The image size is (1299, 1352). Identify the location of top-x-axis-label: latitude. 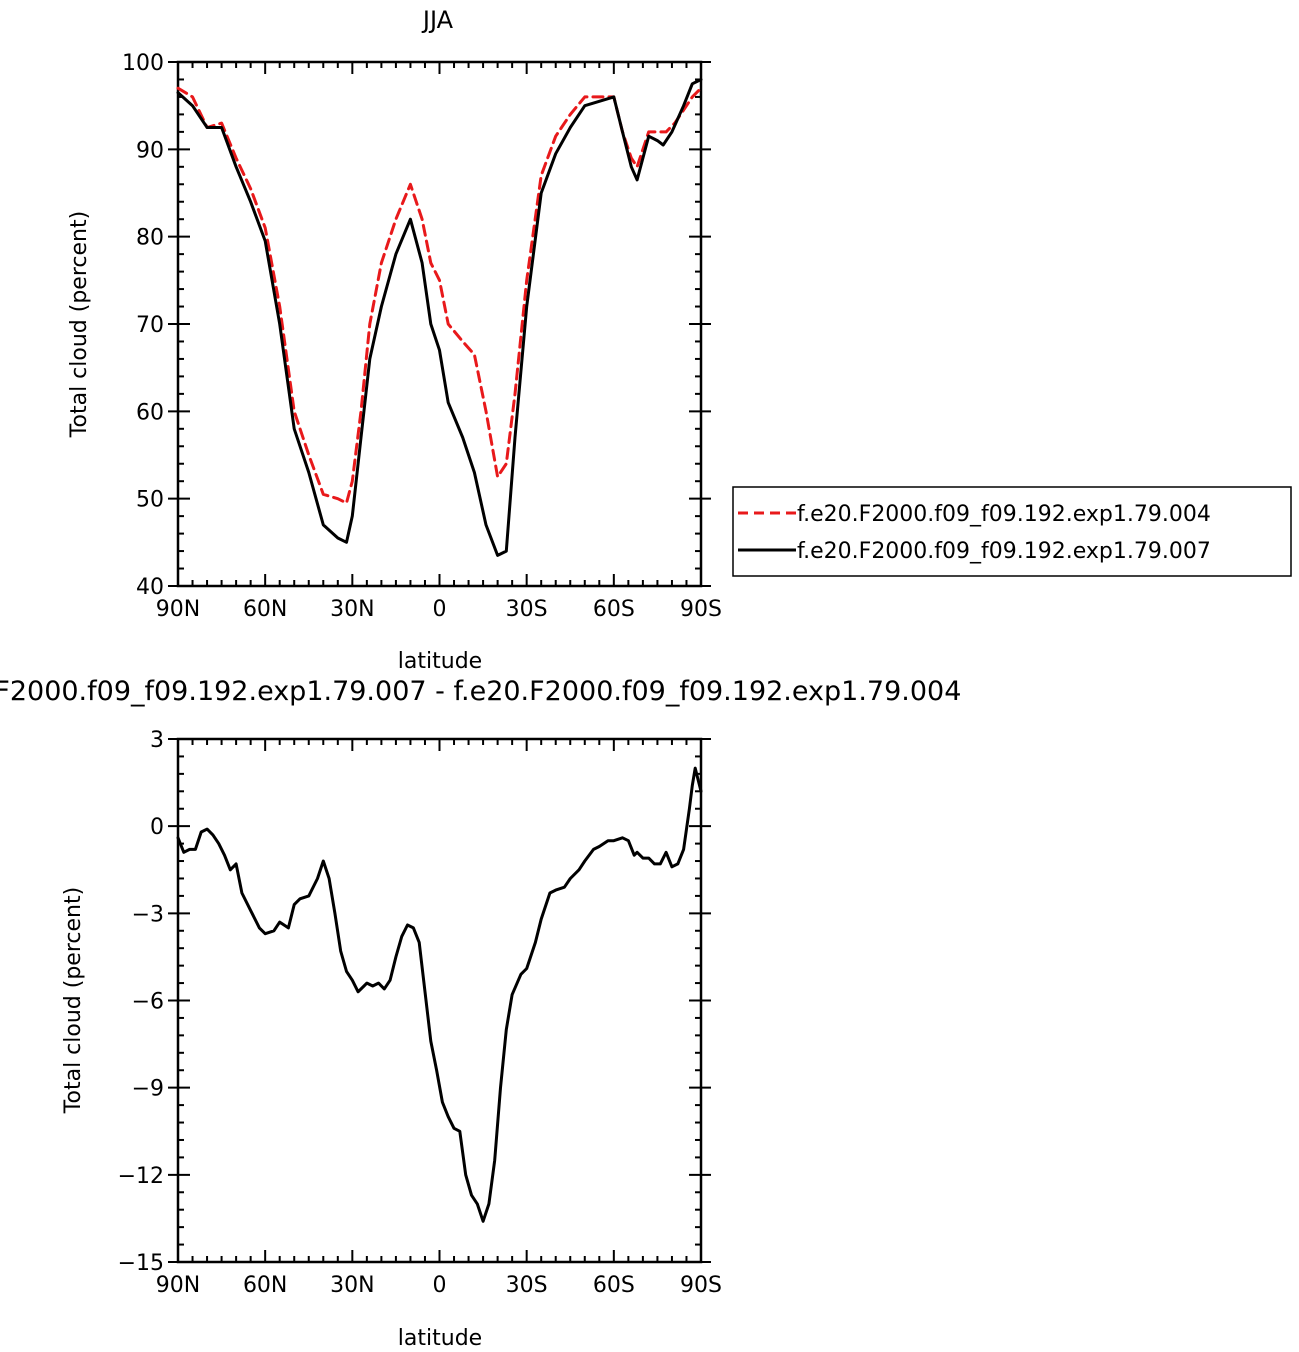
(440, 661).